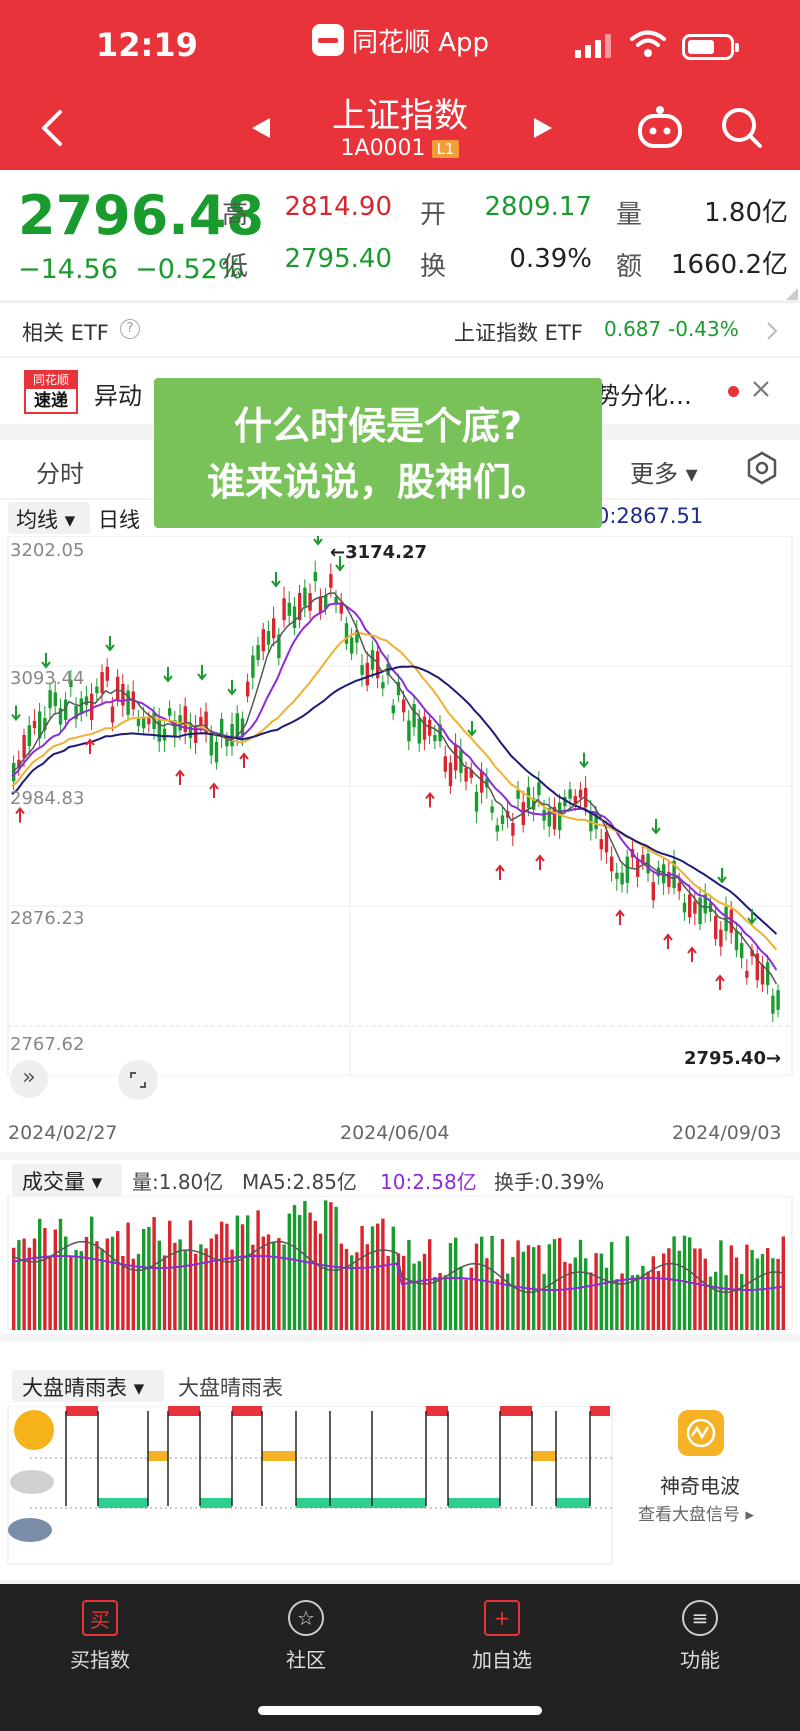  Describe the element at coordinates (792, 294) in the screenshot. I see `expand-corner-icon` at that location.